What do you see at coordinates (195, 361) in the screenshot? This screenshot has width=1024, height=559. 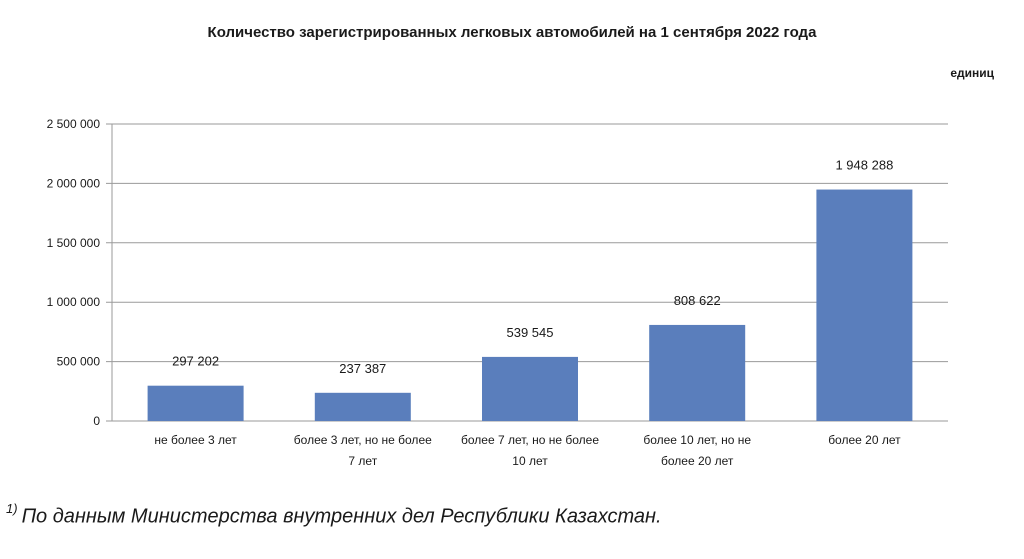 I see `bar-value-label: 297 202` at bounding box center [195, 361].